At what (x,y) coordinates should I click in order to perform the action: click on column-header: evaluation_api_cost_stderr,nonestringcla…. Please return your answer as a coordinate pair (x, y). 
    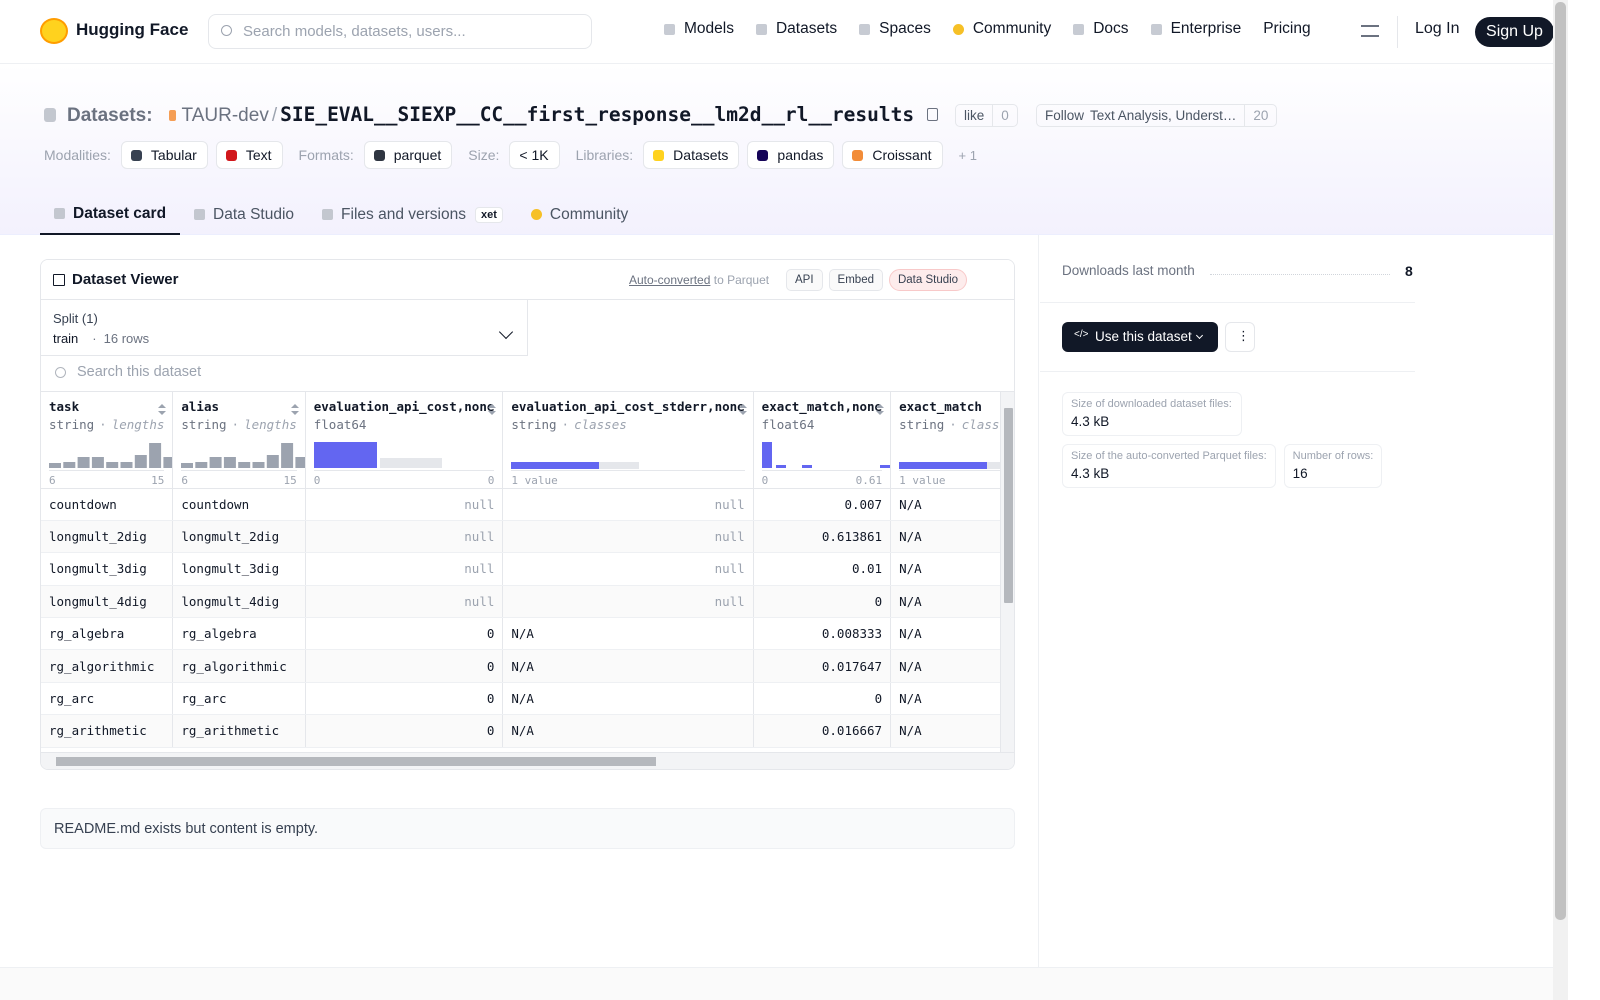
    Looking at the image, I should click on (628, 440).